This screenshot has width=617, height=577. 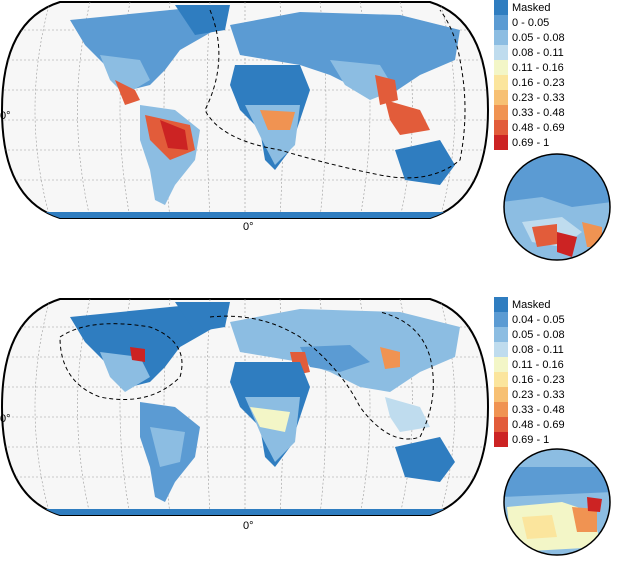 I want to click on inset-map-bottom, so click(x=557, y=502).